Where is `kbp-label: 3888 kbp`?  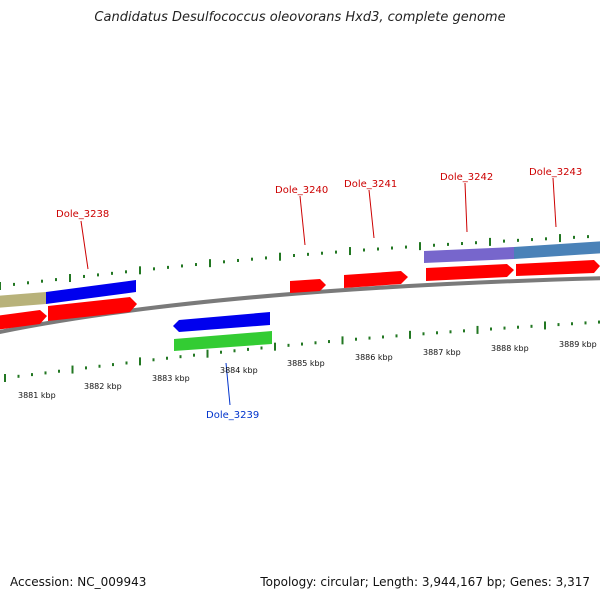 kbp-label: 3888 kbp is located at coordinates (510, 348).